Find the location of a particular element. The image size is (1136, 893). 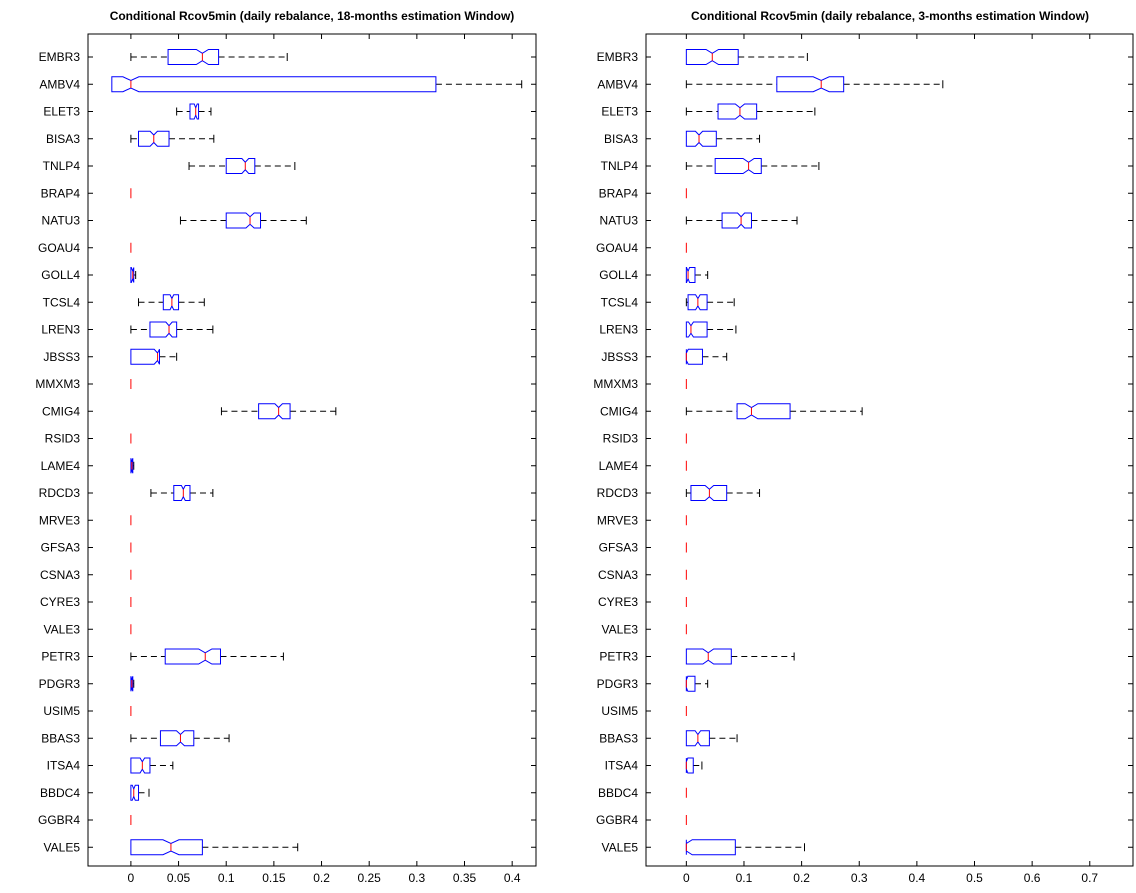

x-tick-label: 0.05 is located at coordinates (179, 878).